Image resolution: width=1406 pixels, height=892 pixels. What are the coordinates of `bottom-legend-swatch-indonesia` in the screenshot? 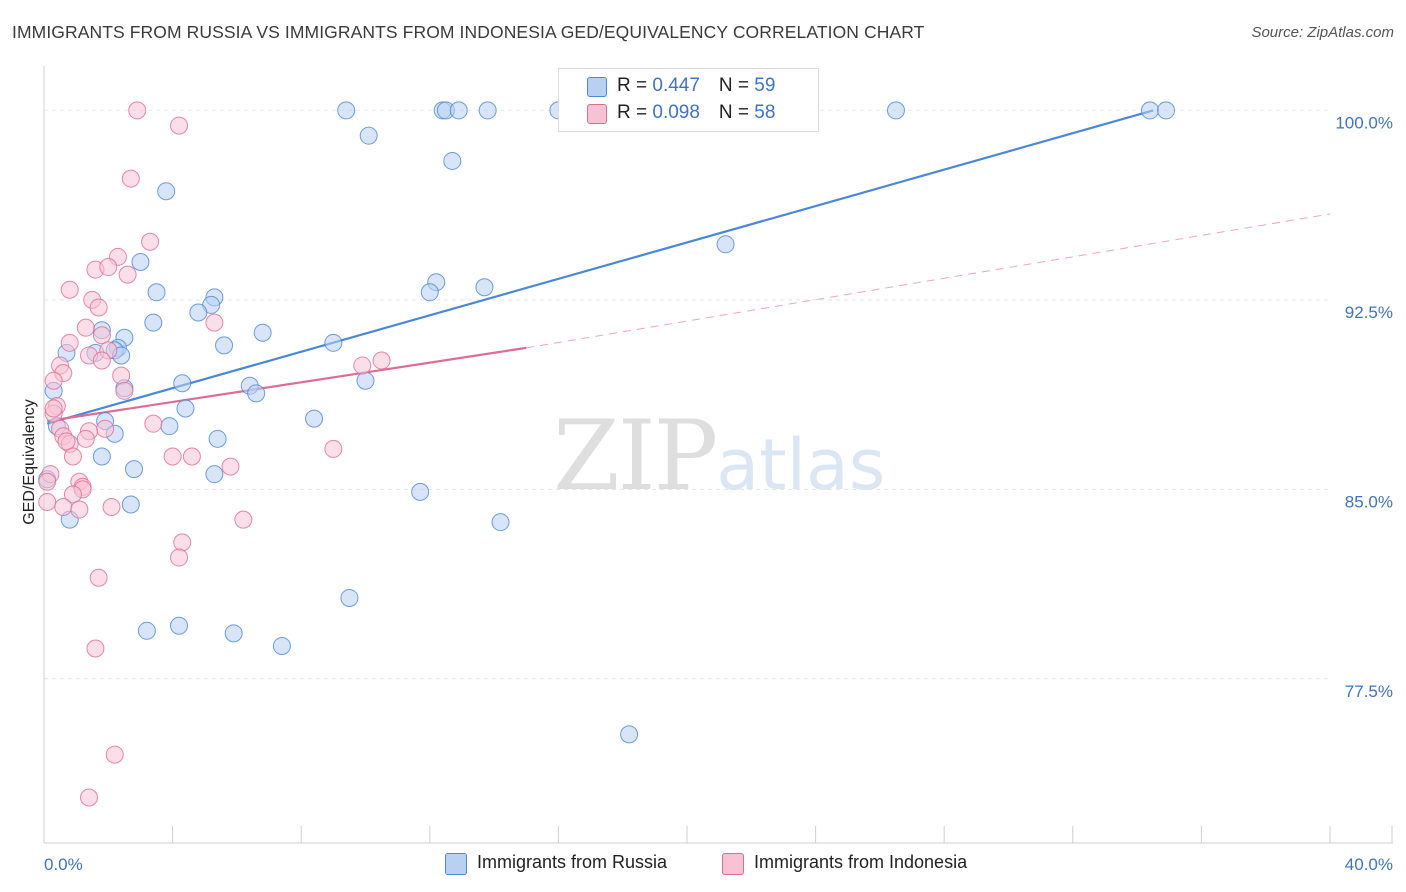 It's located at (733, 864).